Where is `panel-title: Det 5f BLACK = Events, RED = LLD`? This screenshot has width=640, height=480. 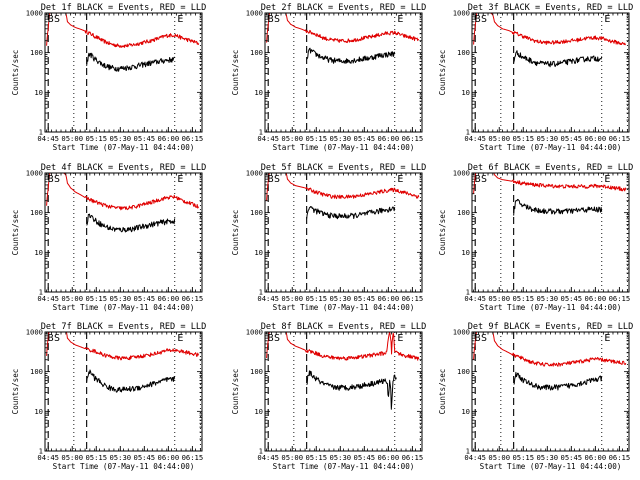 panel-title: Det 5f BLACK = Events, RED = LLD is located at coordinates (344, 168).